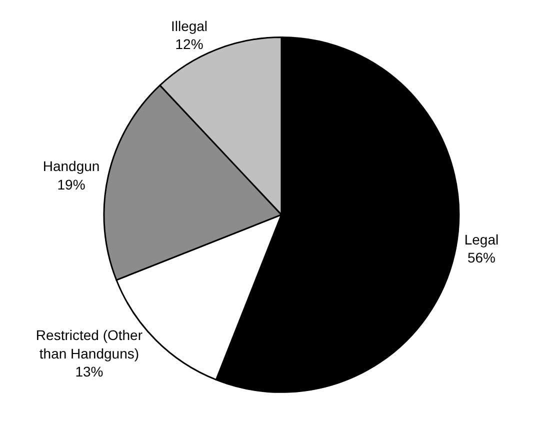  I want to click on slice-label: Restricted (Other than Handguns), so click(89, 344).